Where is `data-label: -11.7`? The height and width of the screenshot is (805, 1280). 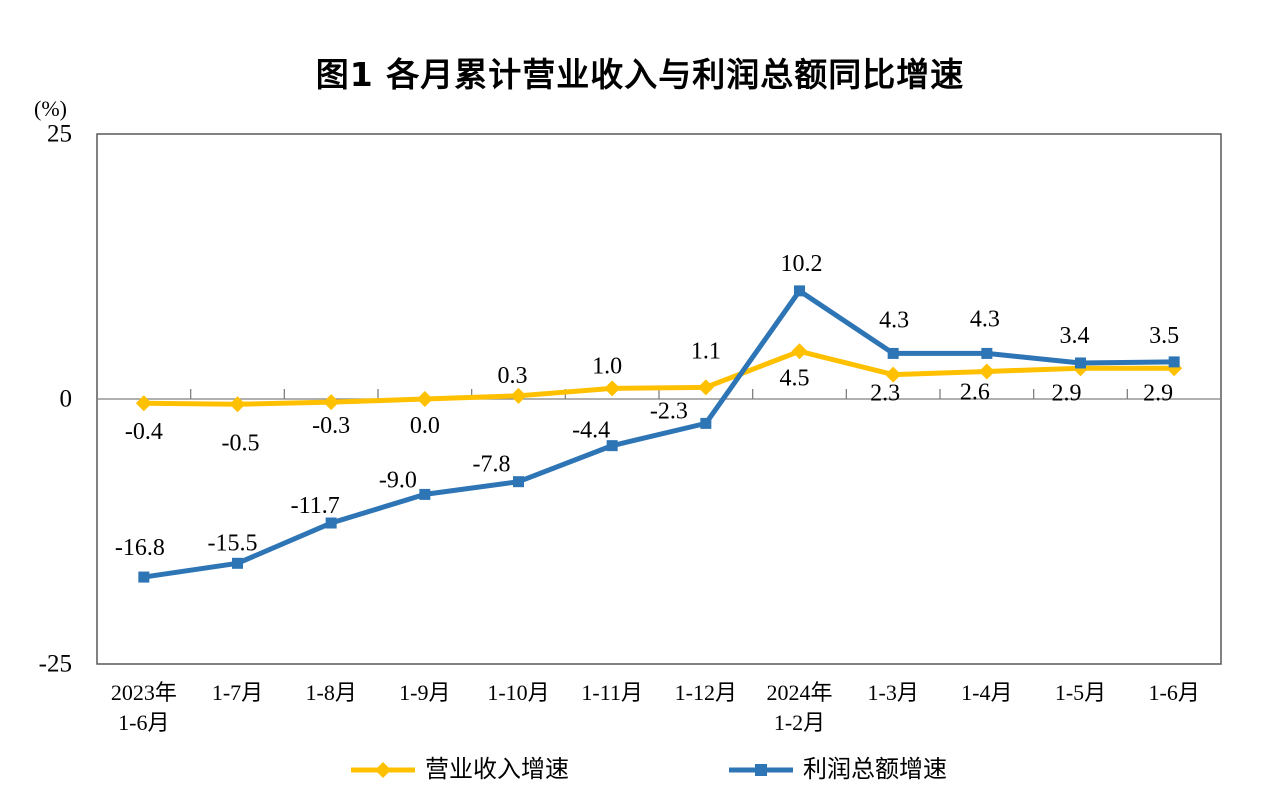
data-label: -11.7 is located at coordinates (315, 506).